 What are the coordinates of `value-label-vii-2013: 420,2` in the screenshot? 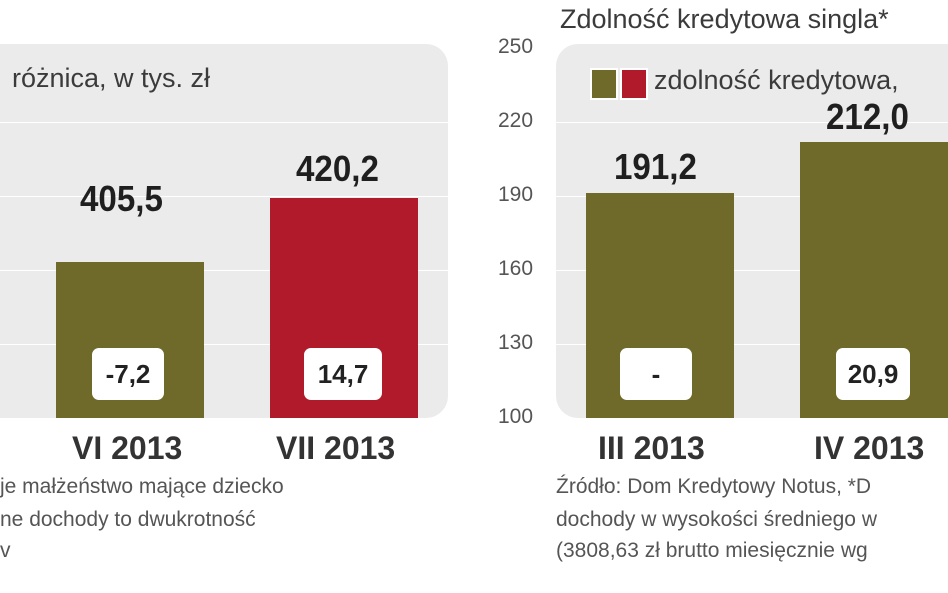 It's located at (337, 168).